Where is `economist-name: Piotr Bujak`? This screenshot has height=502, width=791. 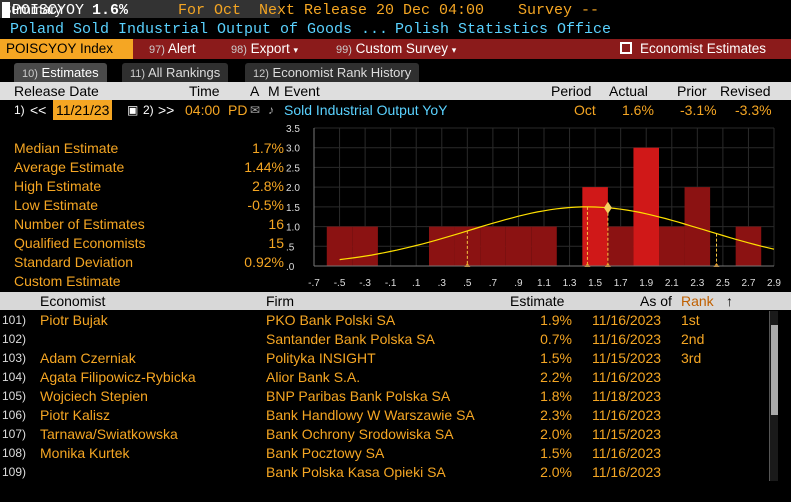 economist-name: Piotr Bujak is located at coordinates (74, 320).